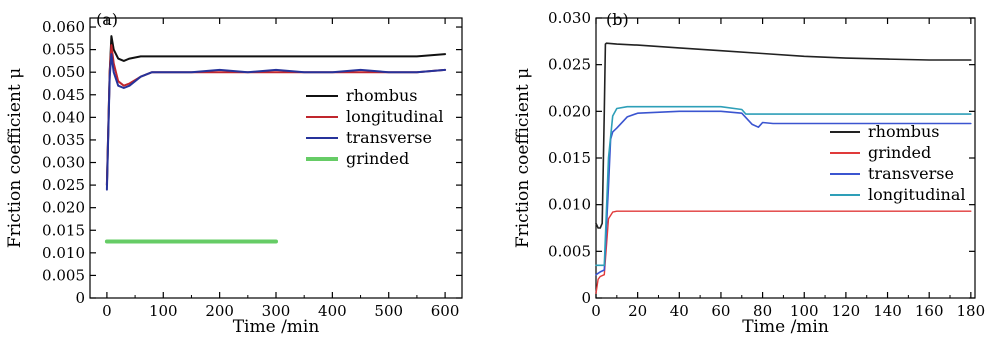 The width and height of the screenshot is (987, 342). What do you see at coordinates (63, 50) in the screenshot?
I see `y-tick-label: 0.055` at bounding box center [63, 50].